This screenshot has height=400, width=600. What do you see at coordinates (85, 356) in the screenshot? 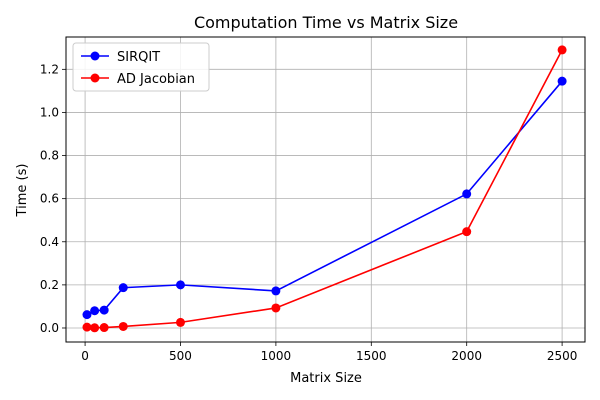
I see `x-tick-label: 0` at bounding box center [85, 356].